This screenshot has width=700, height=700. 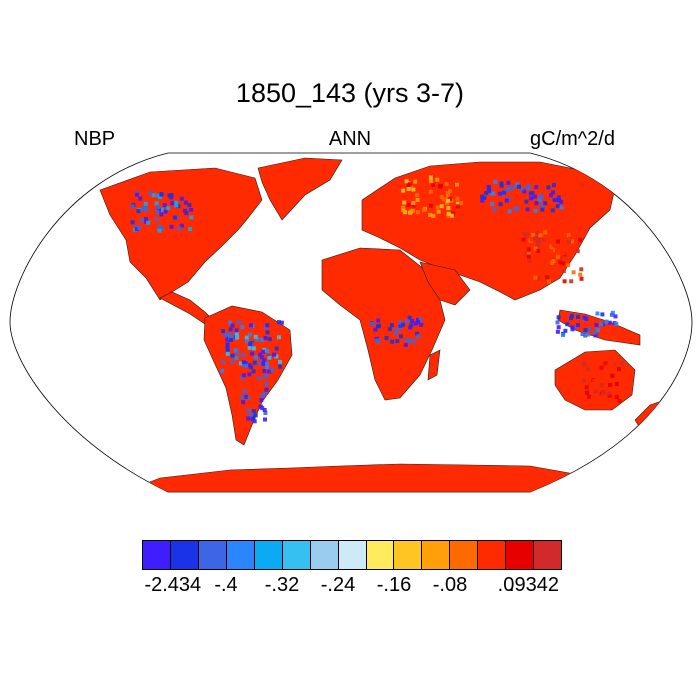 I want to click on colorbar-tick-6: .0, so click(x=506, y=585).